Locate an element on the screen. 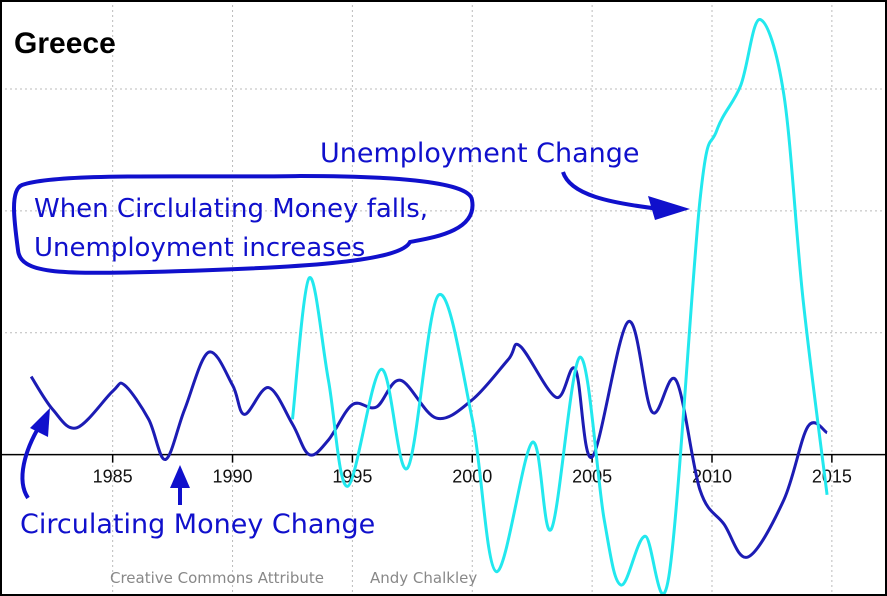  callout-box is located at coordinates (243, 224).